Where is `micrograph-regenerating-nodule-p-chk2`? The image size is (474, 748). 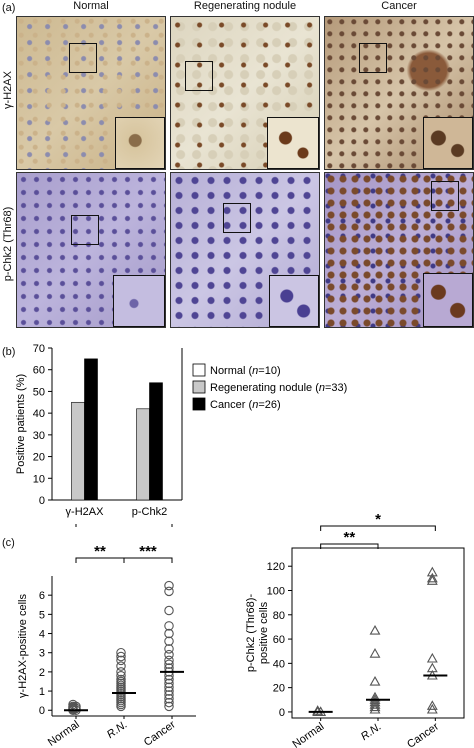
micrograph-regenerating-nodule-p-chk2 is located at coordinates (245, 250).